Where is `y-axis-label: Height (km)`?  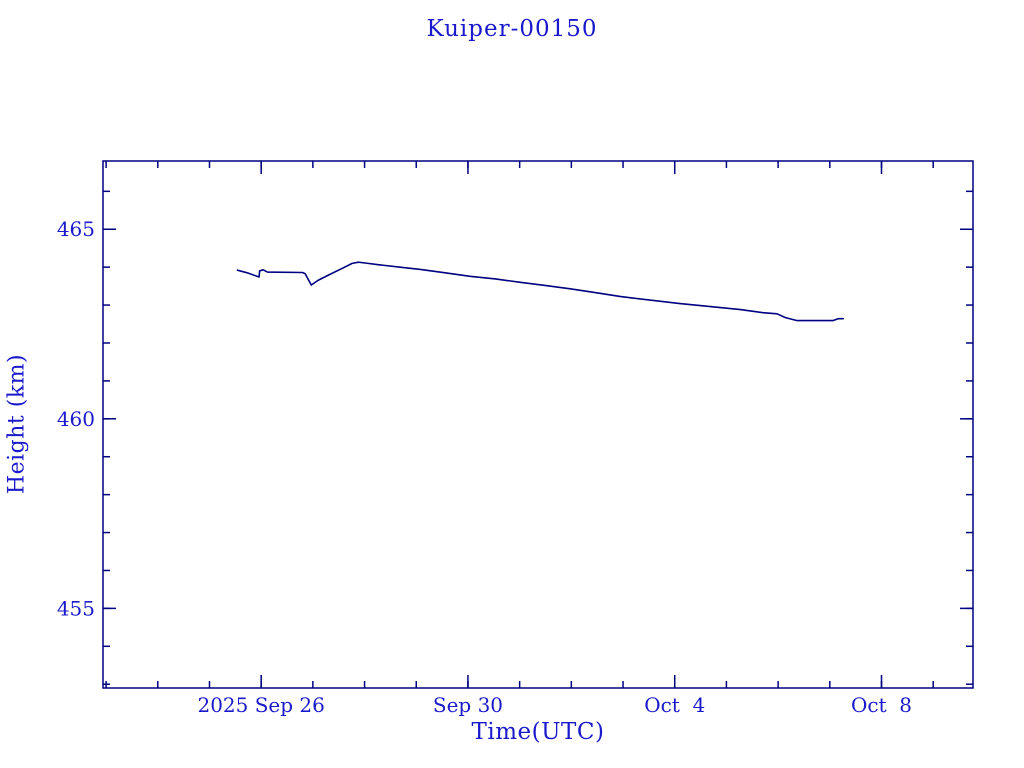 y-axis-label: Height (km) is located at coordinates (17, 424).